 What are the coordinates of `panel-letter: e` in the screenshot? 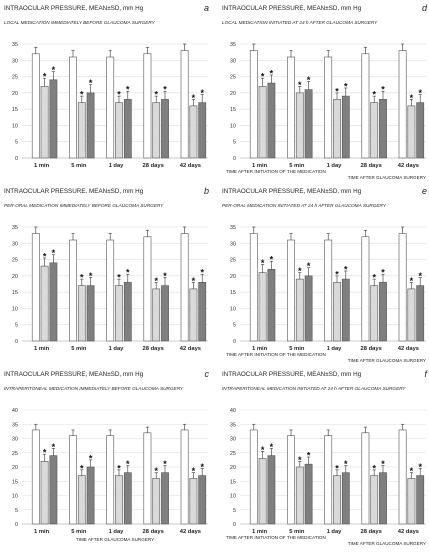 It's located at (424, 191).